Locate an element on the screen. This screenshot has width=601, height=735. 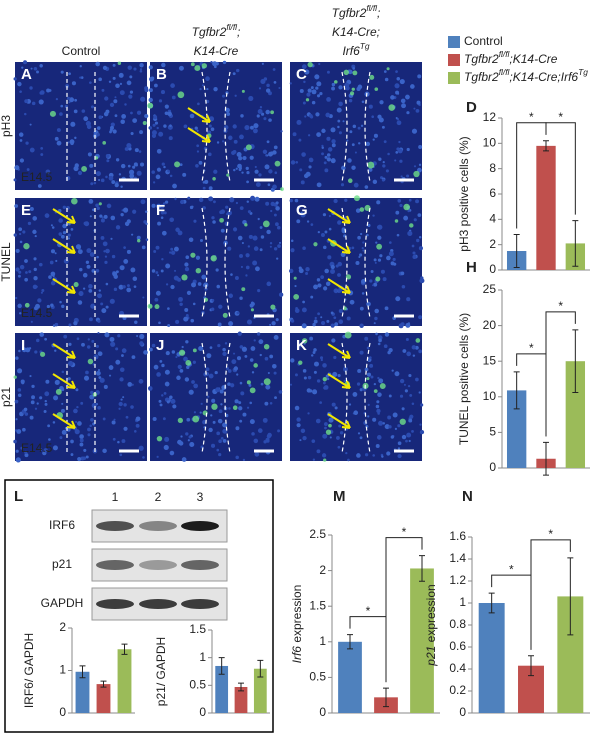
significance-label: * is located at coordinates (368, 611).